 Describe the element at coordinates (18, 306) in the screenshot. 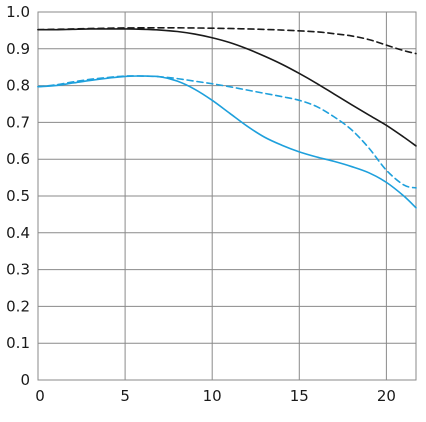

I see `y-tick-label: 0.2` at that location.